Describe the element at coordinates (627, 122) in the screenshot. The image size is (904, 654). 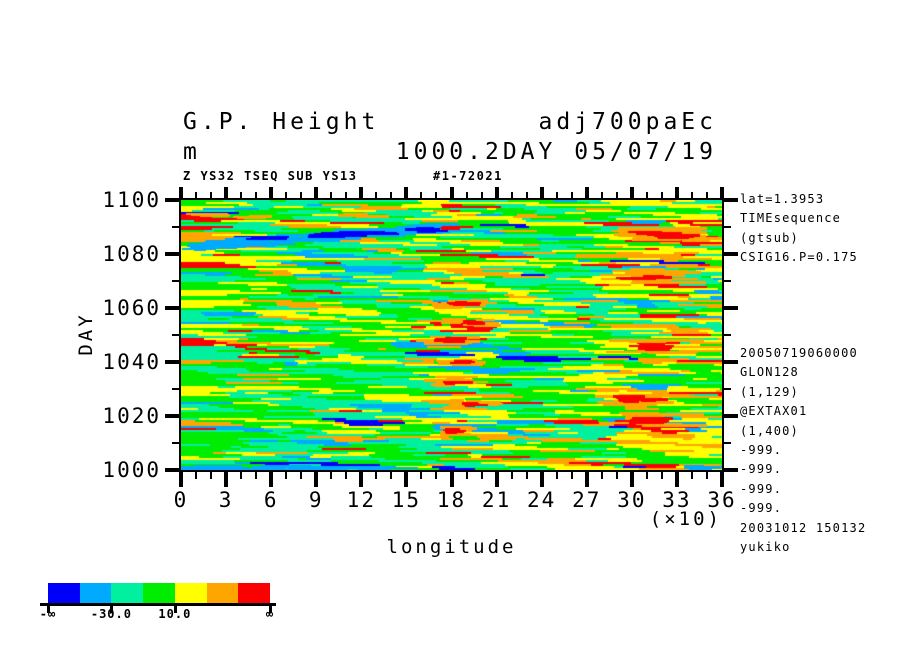
I see `chart-variable-label: adj700paEc` at that location.